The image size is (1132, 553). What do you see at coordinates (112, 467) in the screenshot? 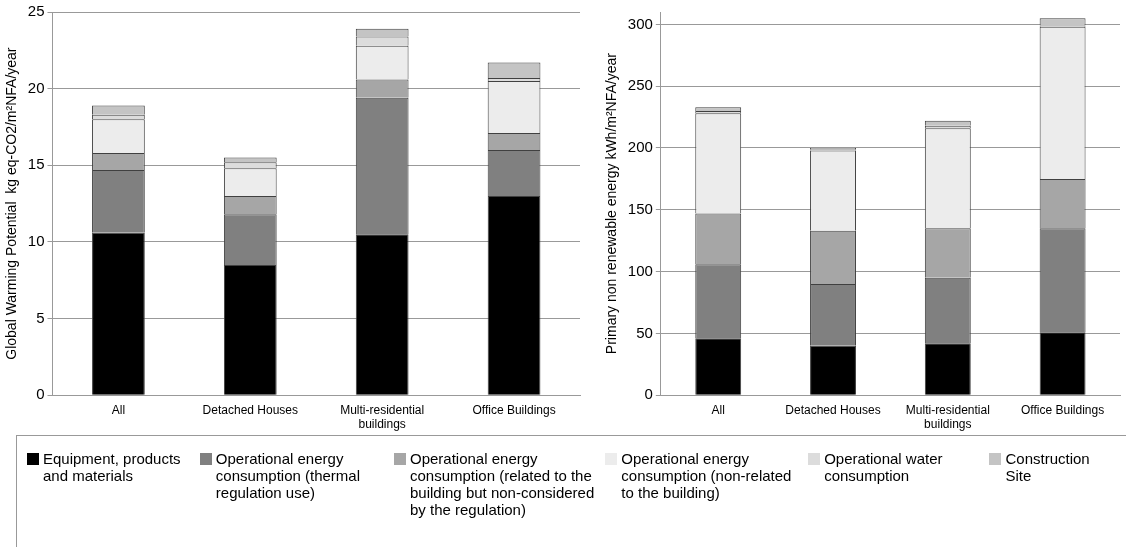
I see `legend-label: Equipment, products and materials` at bounding box center [112, 467].